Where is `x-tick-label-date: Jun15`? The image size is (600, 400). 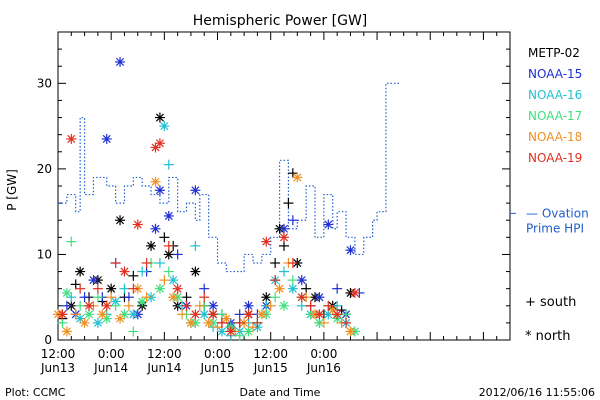
x-tick-label-date: Jun15 is located at coordinates (217, 368).